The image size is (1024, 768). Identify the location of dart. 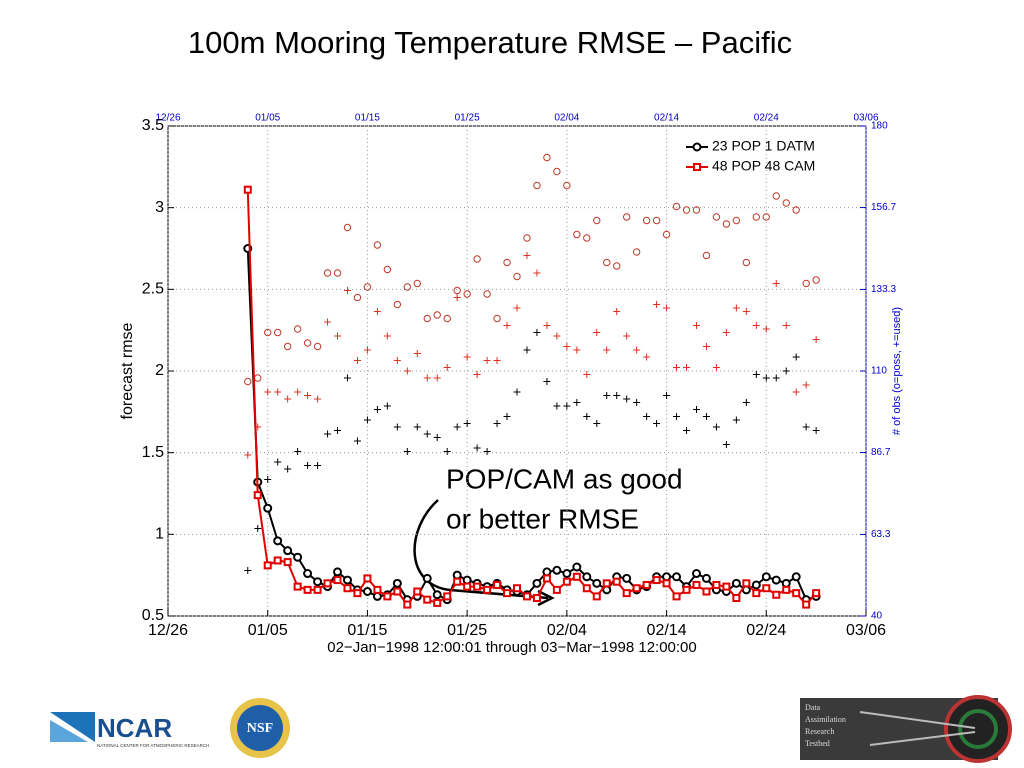
(922, 738).